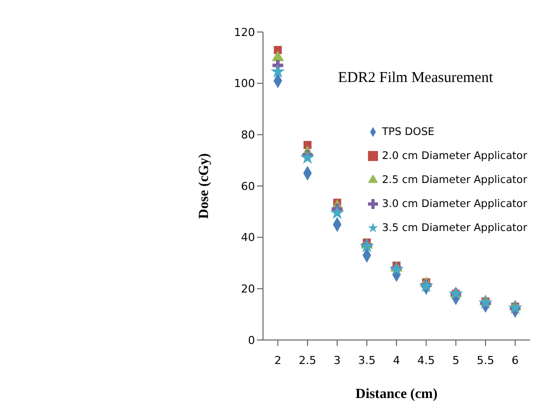 The width and height of the screenshot is (558, 417). What do you see at coordinates (367, 360) in the screenshot?
I see `x-tick-label: 3.5` at bounding box center [367, 360].